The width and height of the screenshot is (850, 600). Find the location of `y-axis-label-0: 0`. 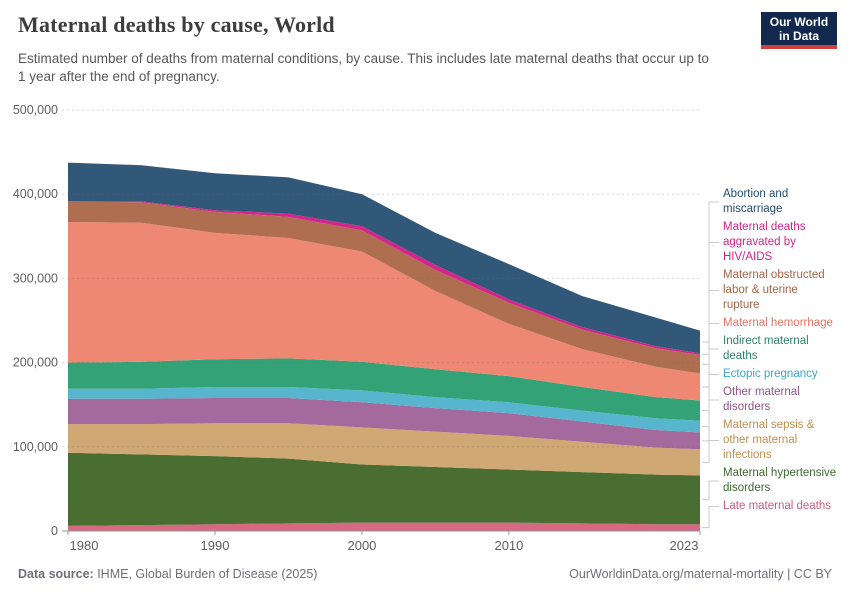

y-axis-label-0: 0 is located at coordinates (54, 531).